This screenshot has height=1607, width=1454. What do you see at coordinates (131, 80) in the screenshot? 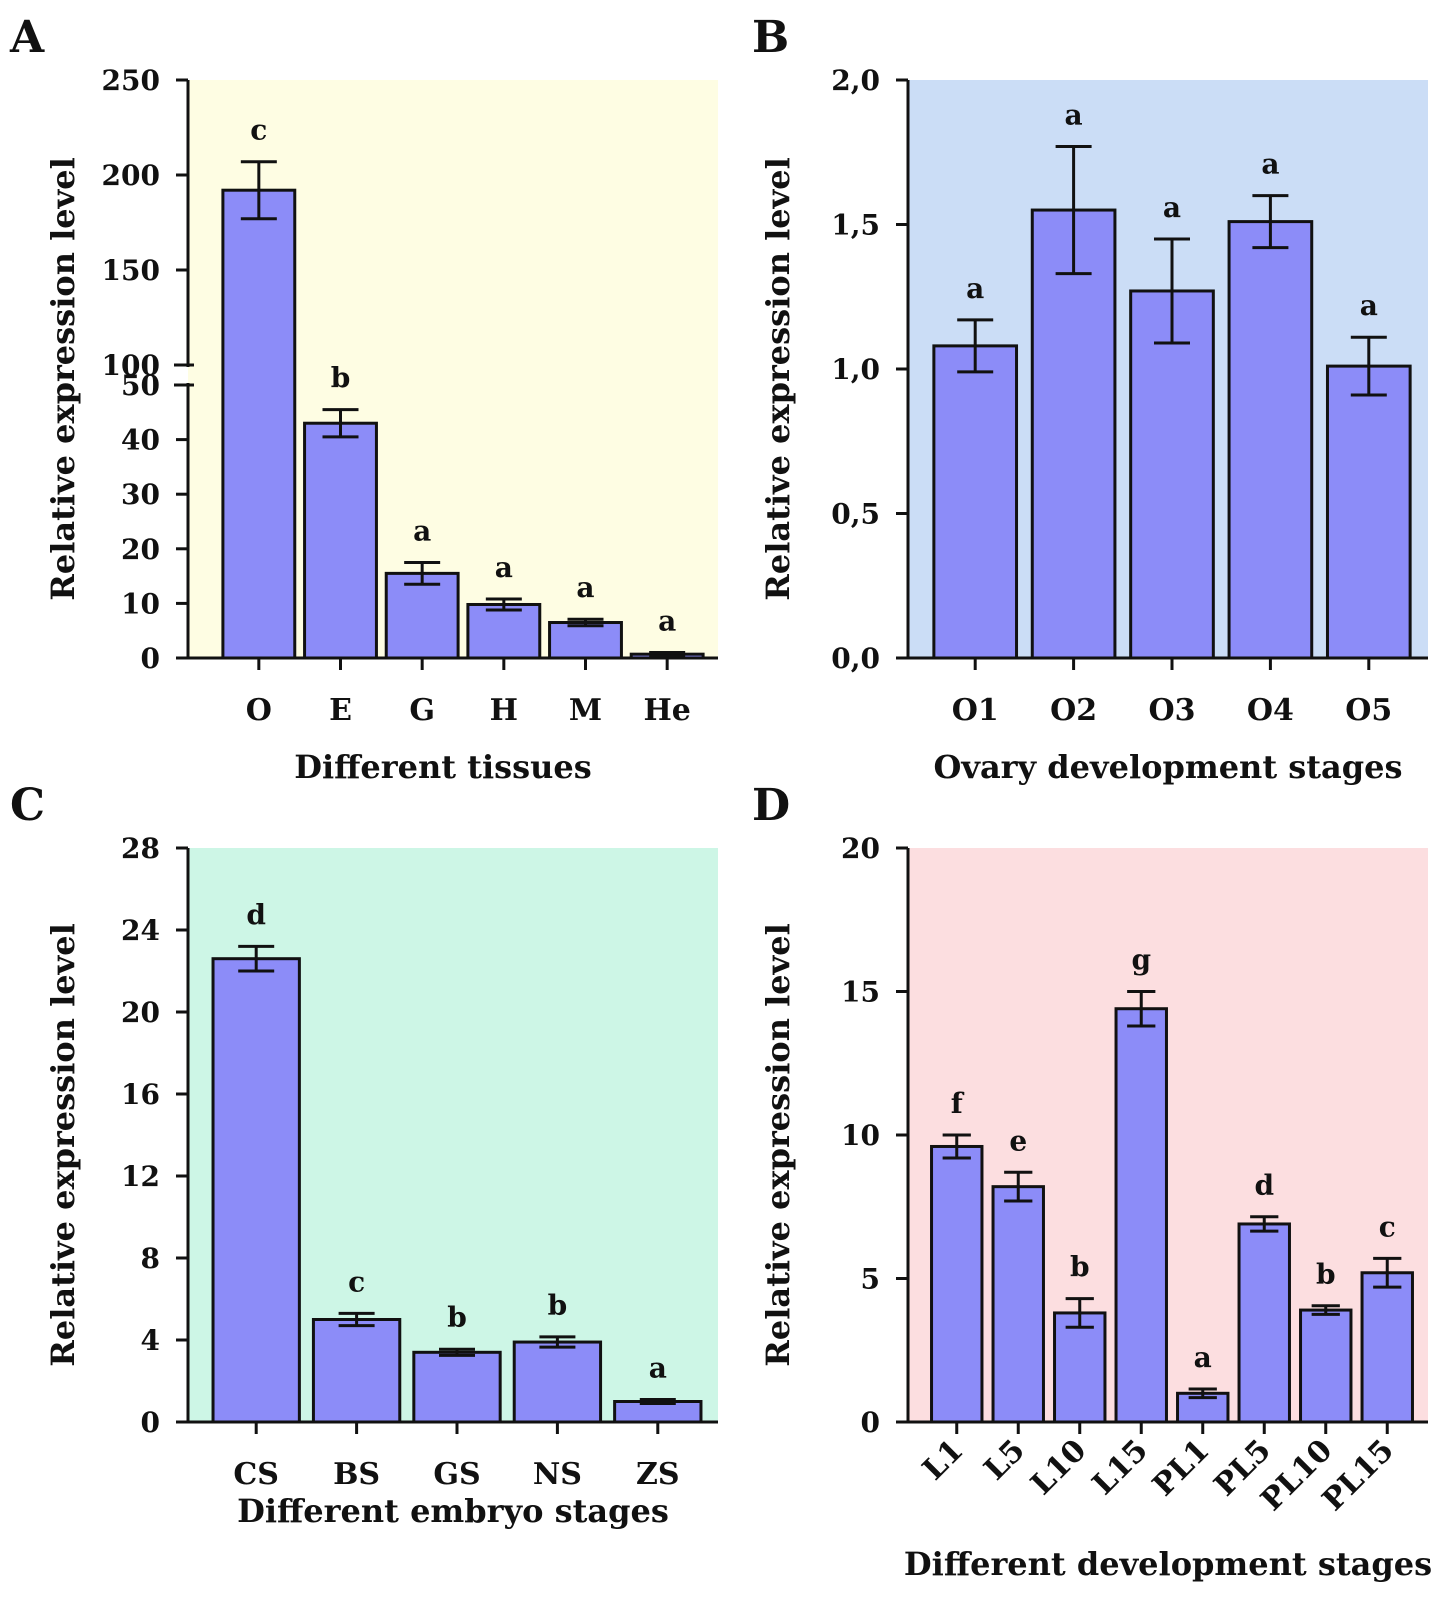
I see `y-tick-label: 250` at bounding box center [131, 80].